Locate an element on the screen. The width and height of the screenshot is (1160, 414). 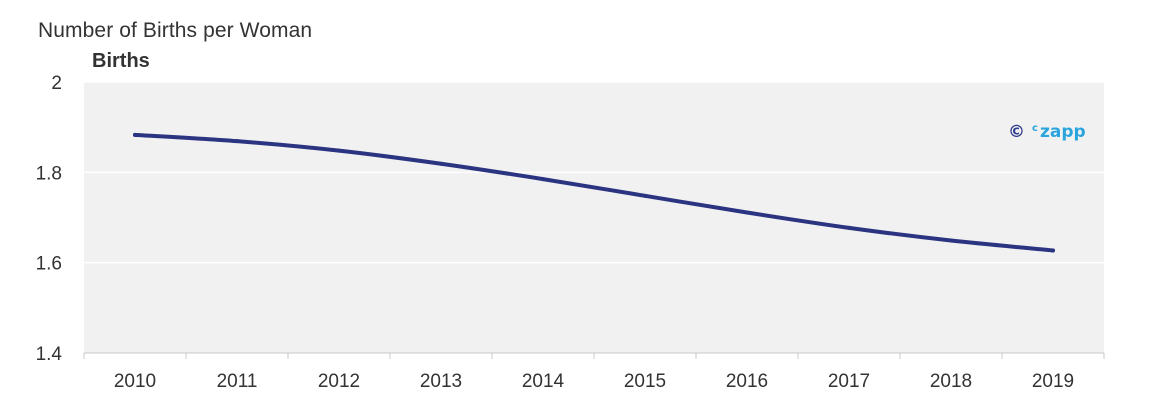
y-tick-label: 1.6 is located at coordinates (49, 264).